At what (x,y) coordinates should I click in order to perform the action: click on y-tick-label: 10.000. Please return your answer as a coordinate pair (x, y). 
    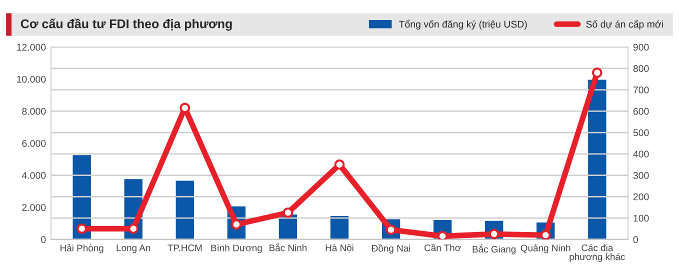
    Looking at the image, I should click on (31, 79).